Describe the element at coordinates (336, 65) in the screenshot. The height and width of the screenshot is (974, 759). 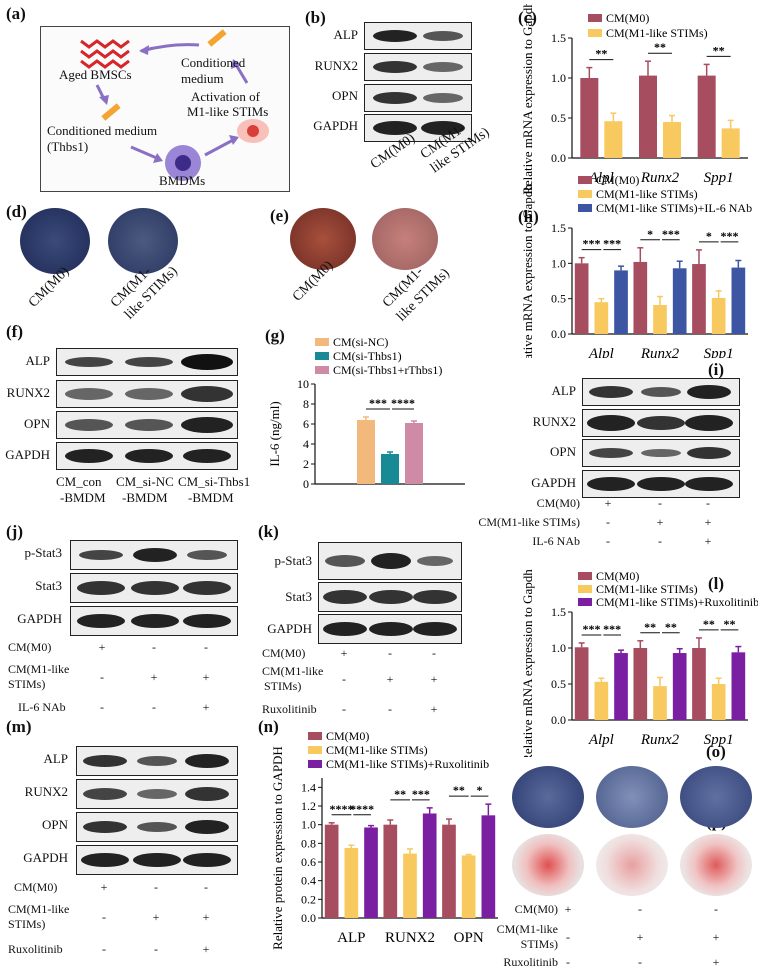
I see `blot-b-row-label: RUNX2` at that location.